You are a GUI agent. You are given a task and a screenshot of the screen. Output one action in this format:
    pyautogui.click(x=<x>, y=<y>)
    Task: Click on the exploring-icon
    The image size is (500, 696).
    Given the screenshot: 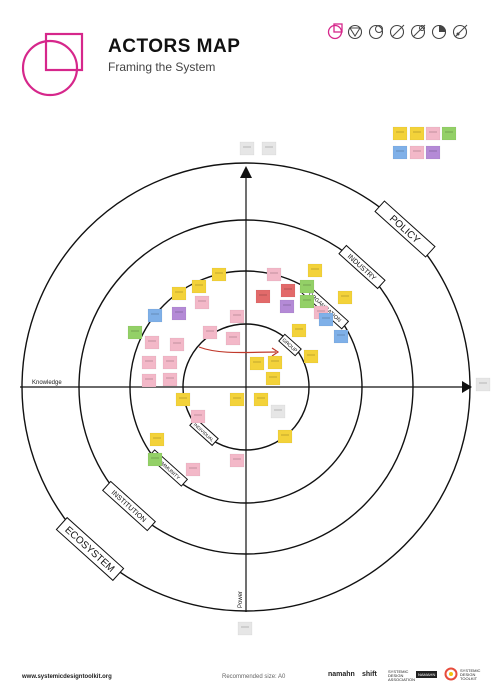 What is the action you would take?
    pyautogui.click(x=418, y=32)
    